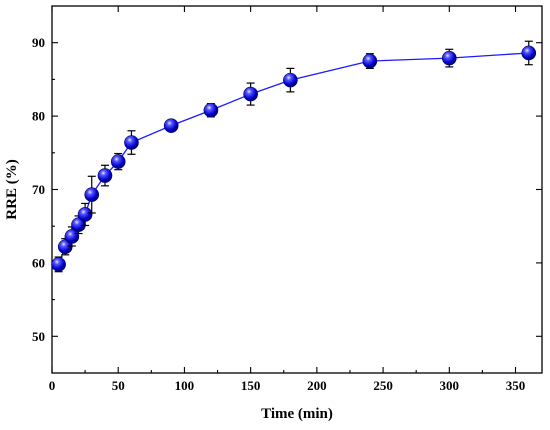 The image size is (550, 430). Describe the element at coordinates (251, 385) in the screenshot. I see `x-tick-label: 150` at that location.